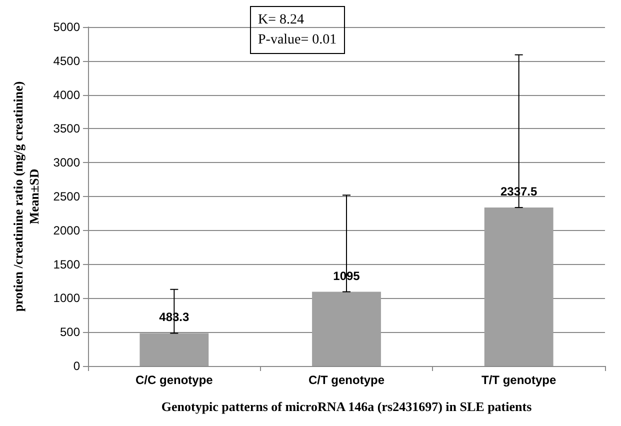 The width and height of the screenshot is (621, 426). I want to click on y-tick-label: 3000, so click(66, 163).